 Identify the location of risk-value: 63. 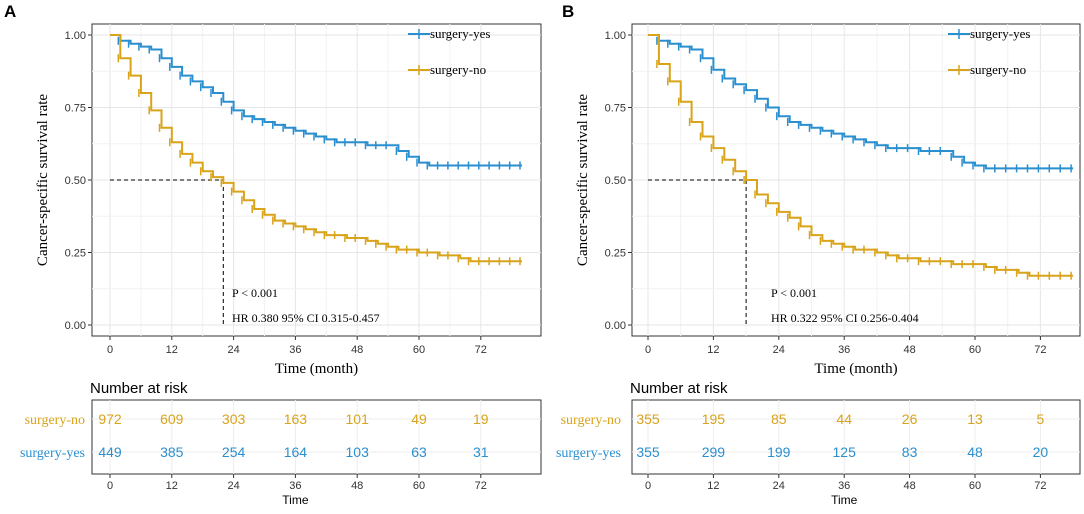
(419, 452).